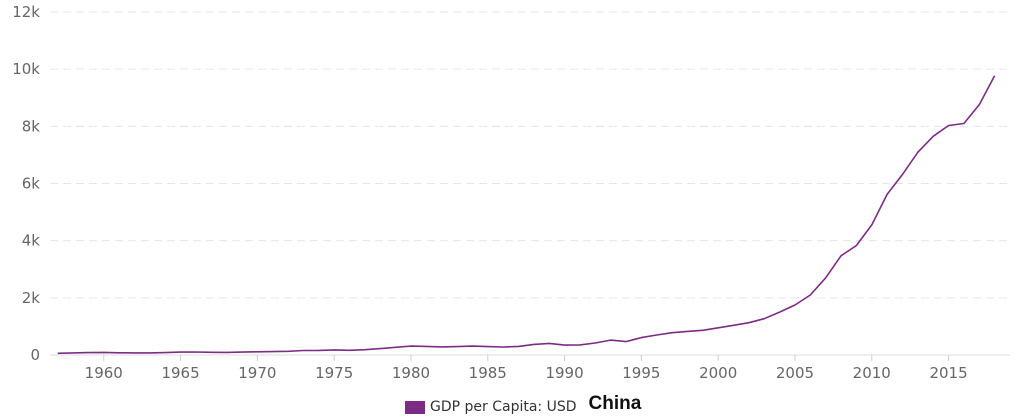 This screenshot has height=419, width=1031. Describe the element at coordinates (35, 355) in the screenshot. I see `y-tick-label: 0` at that location.